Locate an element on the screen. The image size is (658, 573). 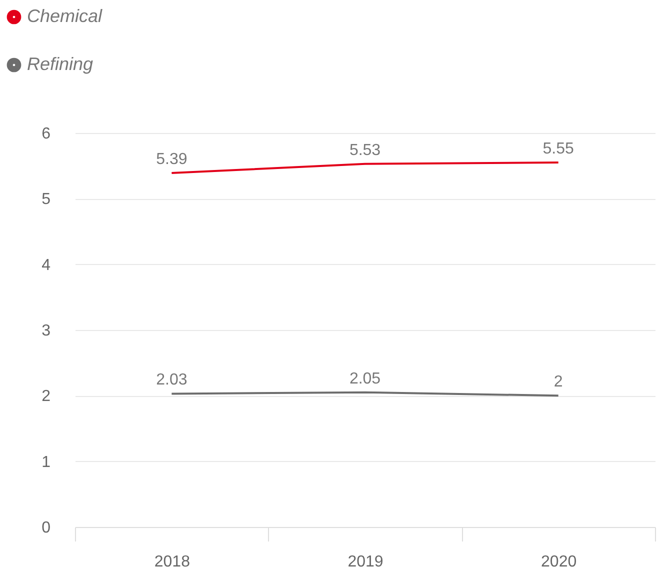
legend-label: Chemical is located at coordinates (65, 16).